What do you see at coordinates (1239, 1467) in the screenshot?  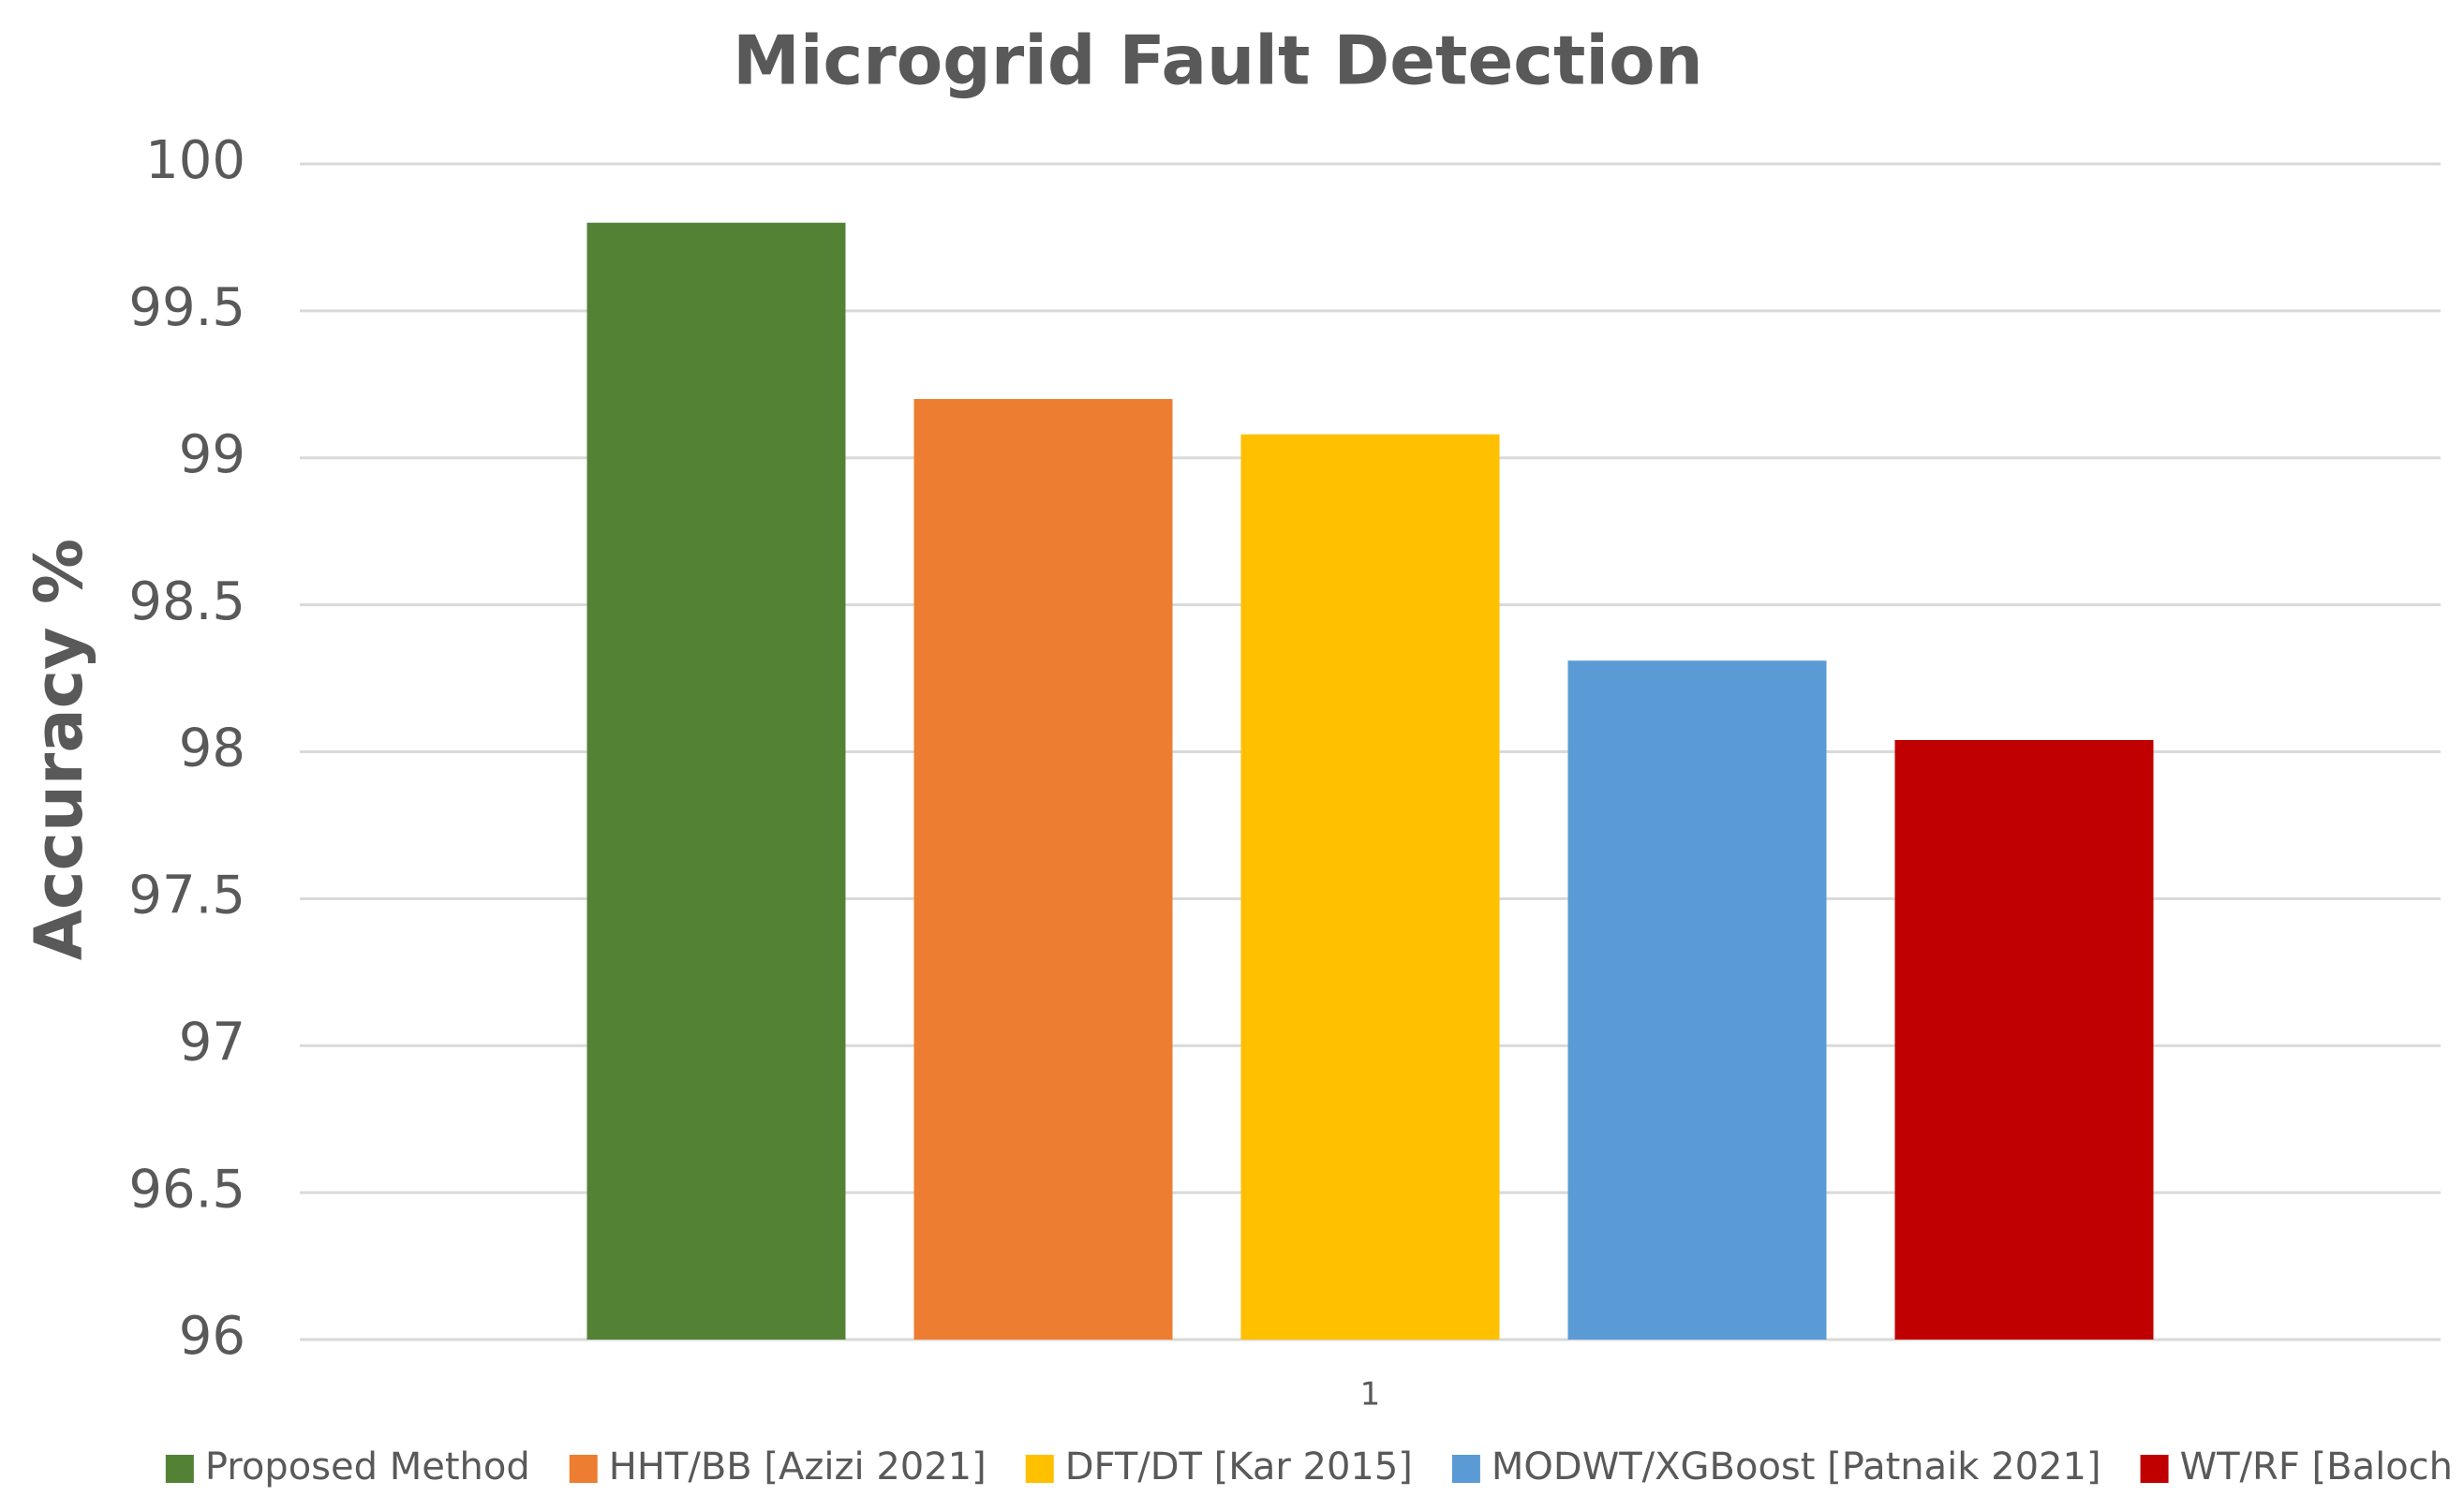 I see `legend-label: DFT/DT [Kar 2015]` at bounding box center [1239, 1467].